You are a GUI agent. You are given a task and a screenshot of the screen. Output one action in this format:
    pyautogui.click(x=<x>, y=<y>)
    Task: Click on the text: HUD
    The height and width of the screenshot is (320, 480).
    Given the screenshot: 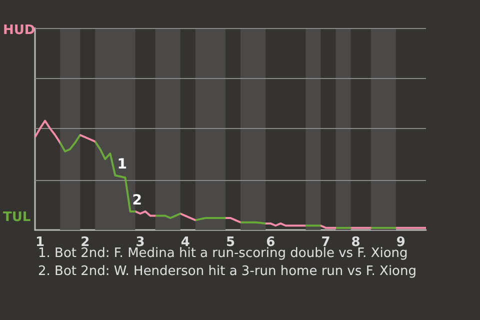 What is the action you would take?
    pyautogui.click(x=19, y=30)
    